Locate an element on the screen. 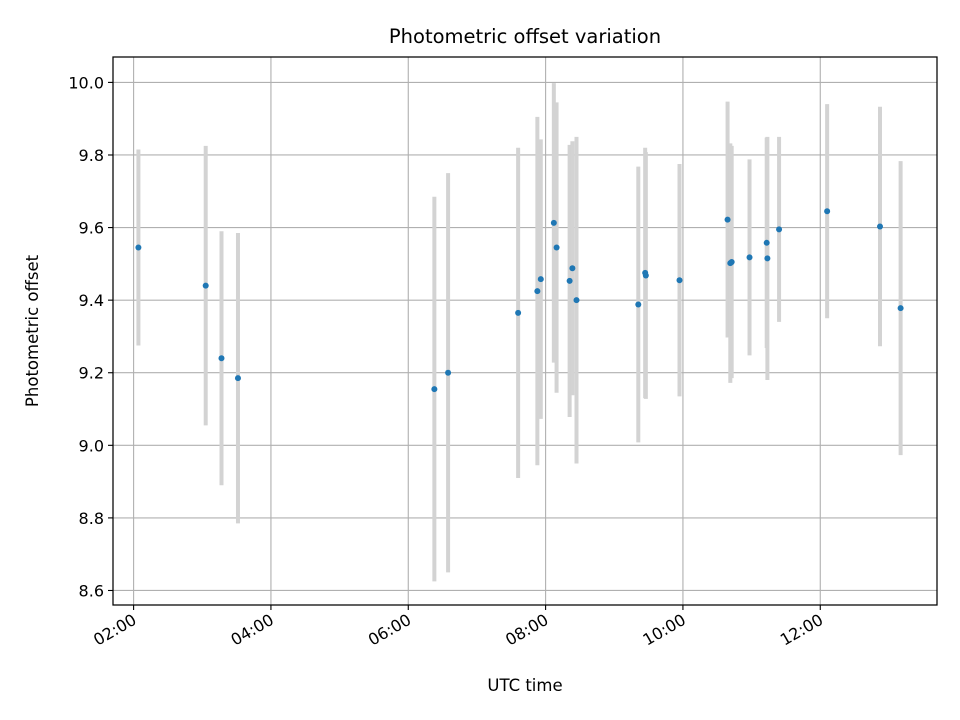 This screenshot has width=960, height=720. y-tick-label: 10.0 is located at coordinates (86, 82).